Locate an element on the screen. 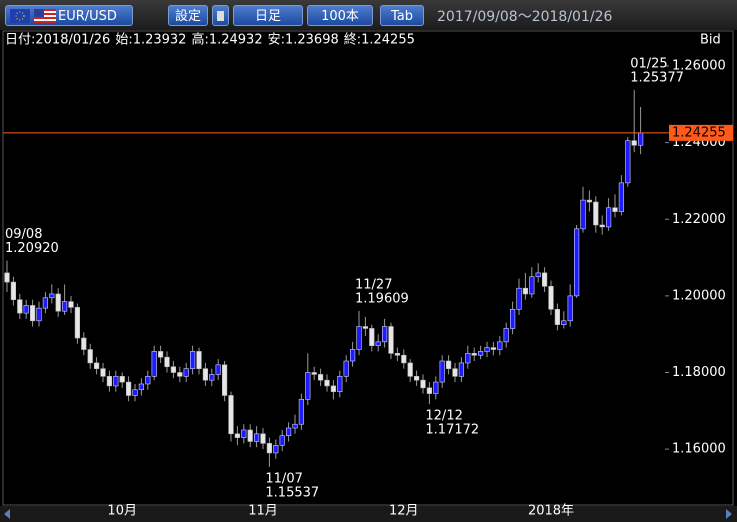 This screenshot has width=737, height=522. pair-button: EUR/USD is located at coordinates (69, 15).